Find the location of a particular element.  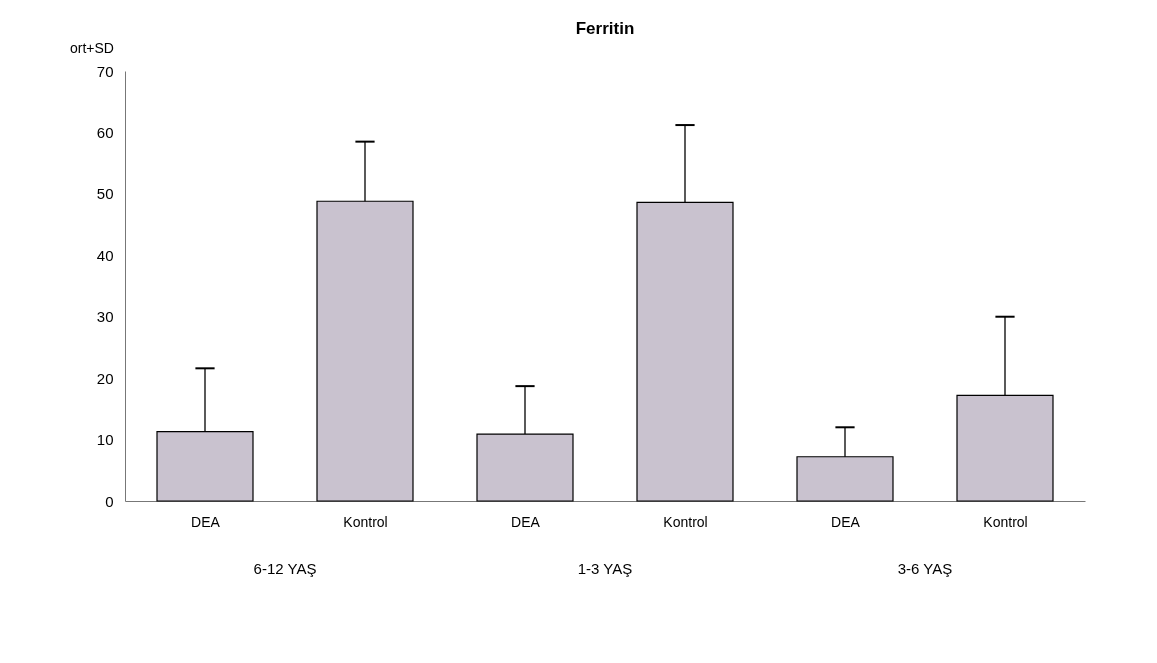

y-tick-label: 0 is located at coordinates (109, 501).